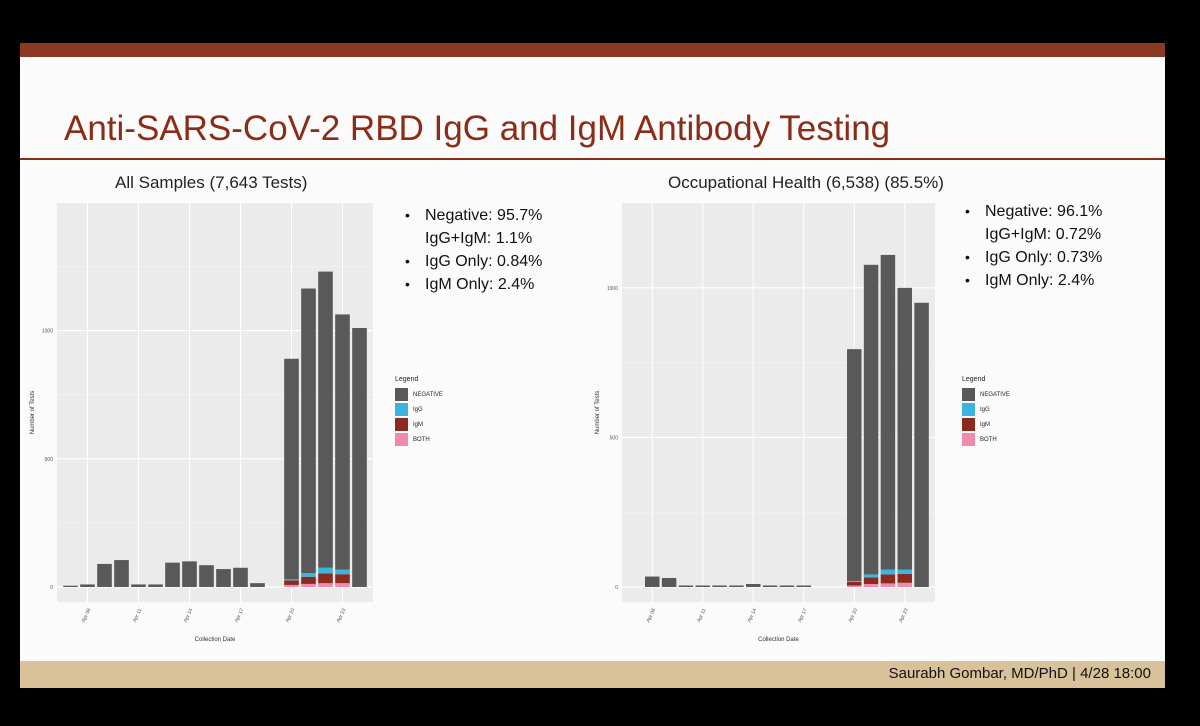 This screenshot has height=726, width=1200. What do you see at coordinates (1033, 211) in the screenshot?
I see `stat-row: • Negative: 96.1%` at bounding box center [1033, 211].